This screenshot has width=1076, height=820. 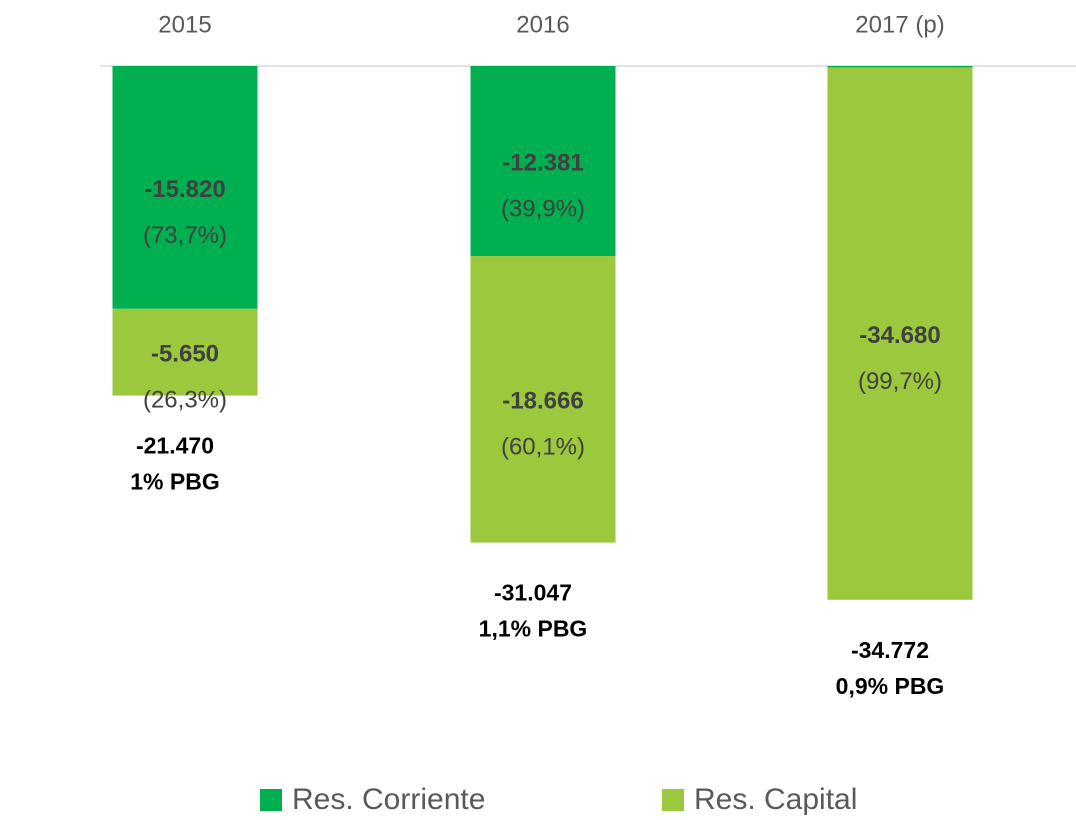 I want to click on percent-label: (26,3%), so click(x=185, y=400).